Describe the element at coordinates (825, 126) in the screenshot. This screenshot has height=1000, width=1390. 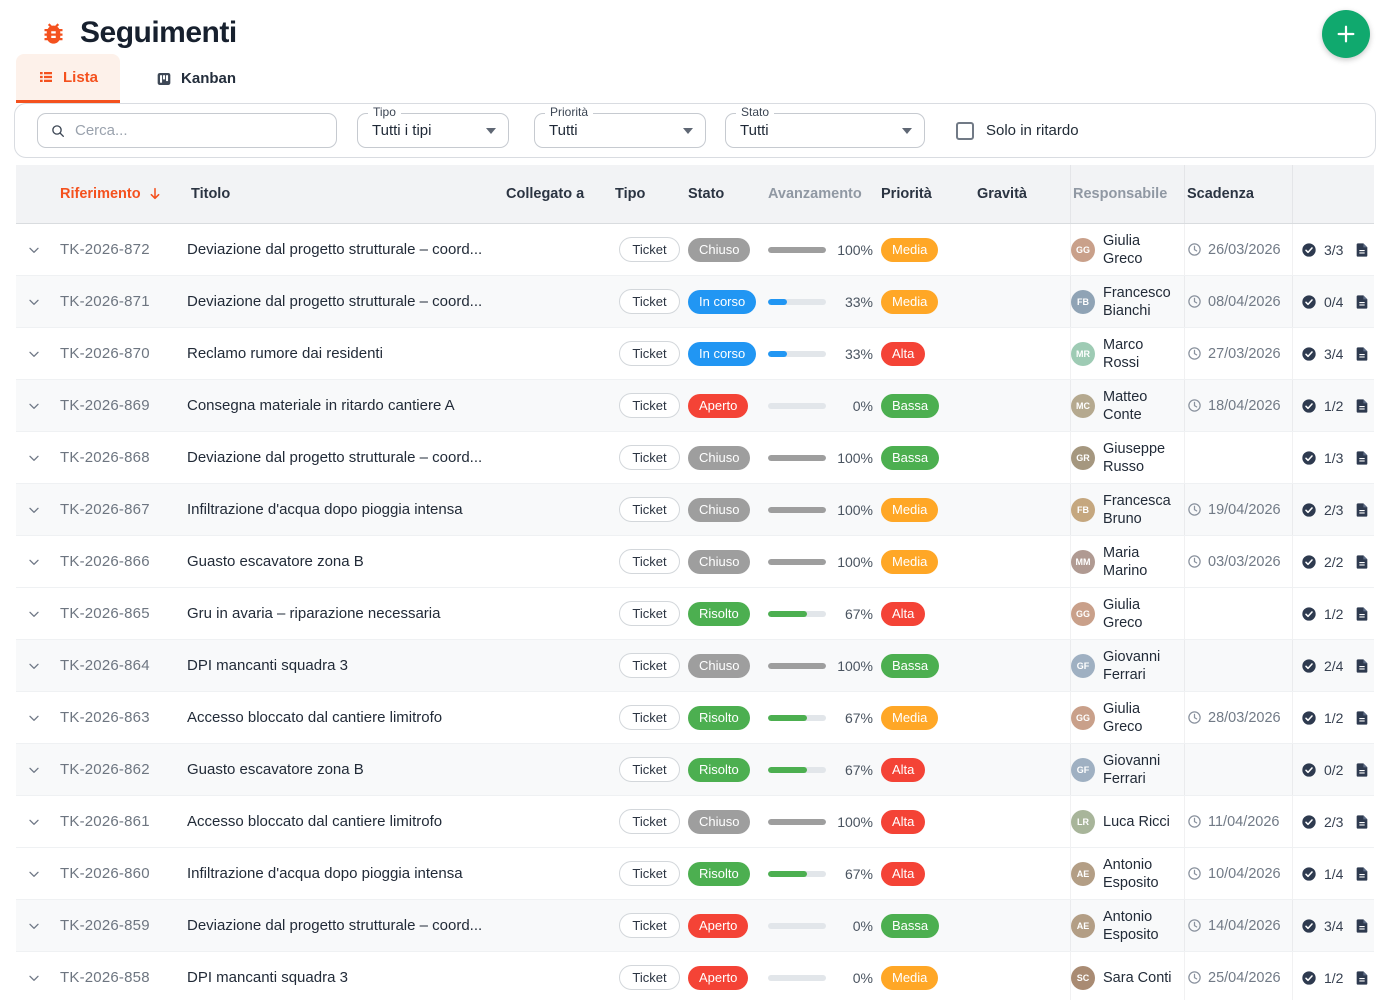
I see `stato-select: Stato Tutti` at that location.